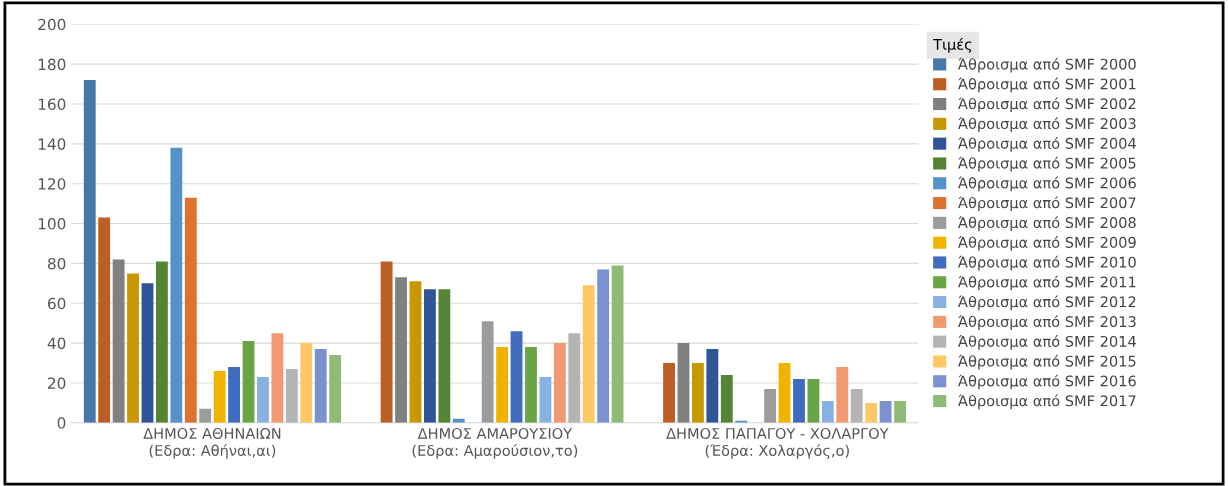  I want to click on y-tick-label: 0, so click(61, 423).